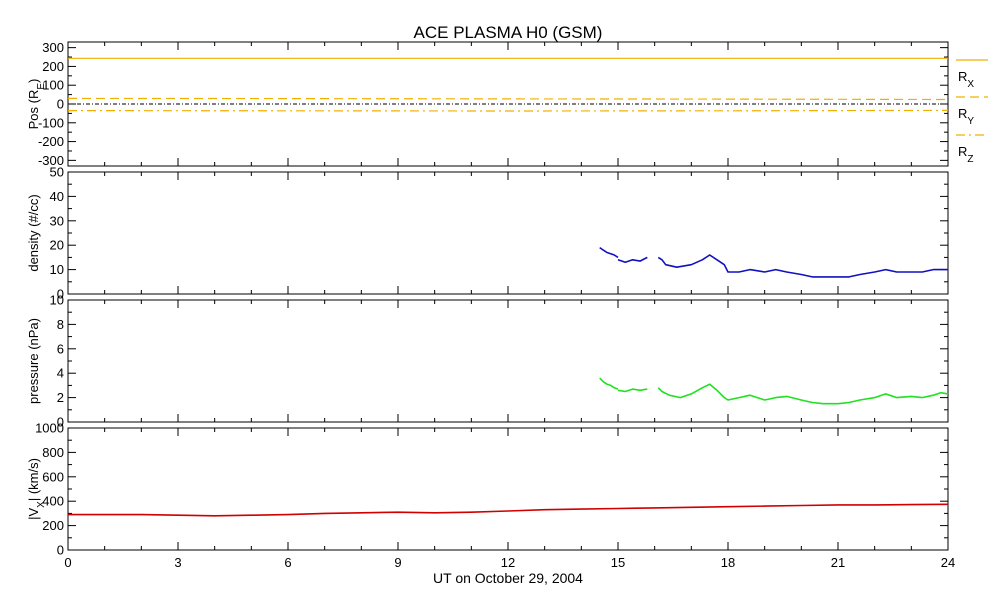  Describe the element at coordinates (51, 160) in the screenshot. I see `y-tick-label: -300` at that location.